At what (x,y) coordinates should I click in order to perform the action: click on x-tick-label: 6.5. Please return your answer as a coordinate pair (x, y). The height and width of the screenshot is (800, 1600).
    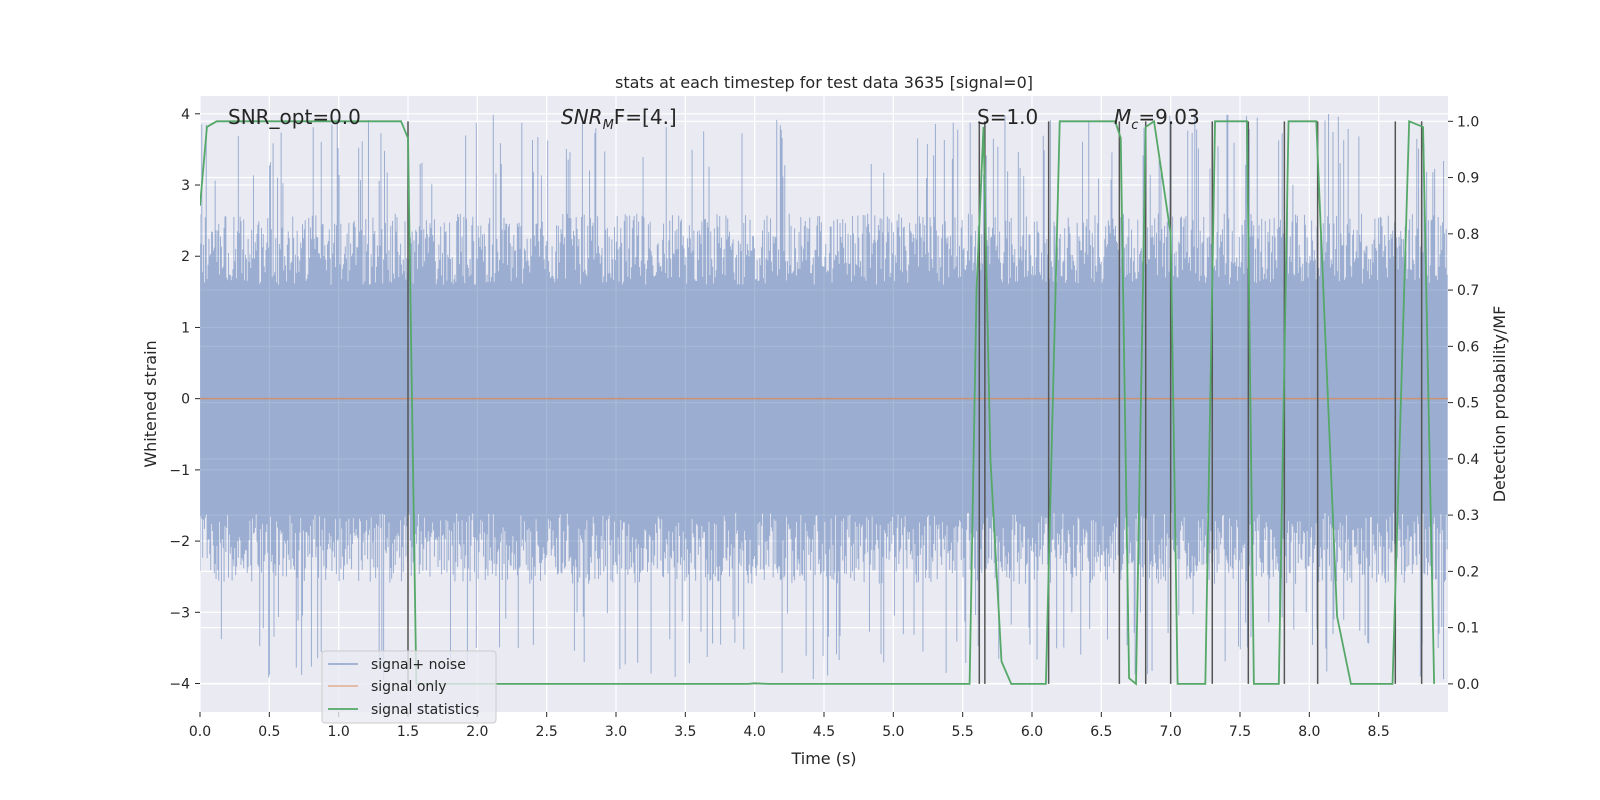
    Looking at the image, I should click on (1101, 732).